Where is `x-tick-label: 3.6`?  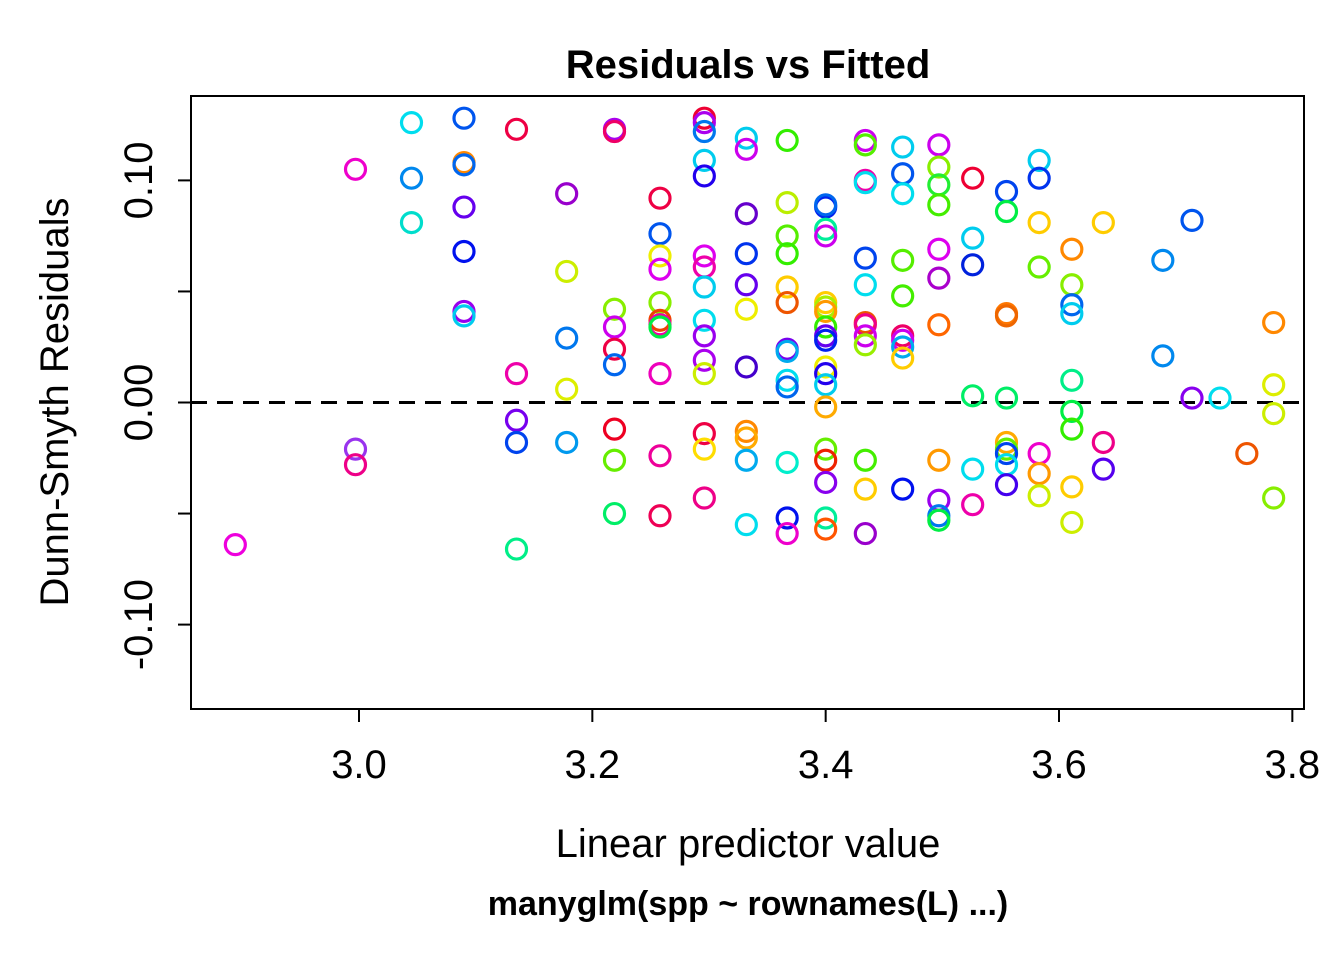 x-tick-label: 3.6 is located at coordinates (1059, 765).